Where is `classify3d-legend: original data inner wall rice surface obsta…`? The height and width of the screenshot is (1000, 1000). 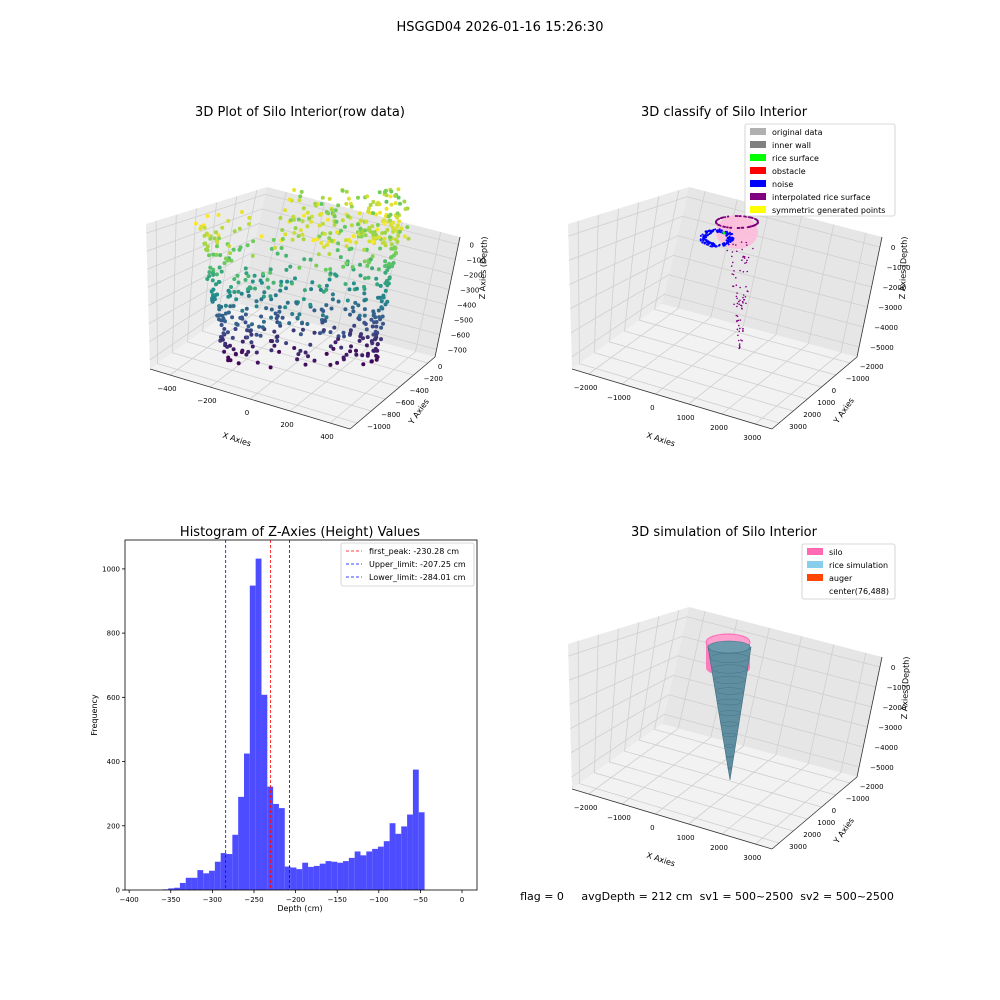 classify3d-legend: original data inner wall rice surface obsta… is located at coordinates (820, 170).